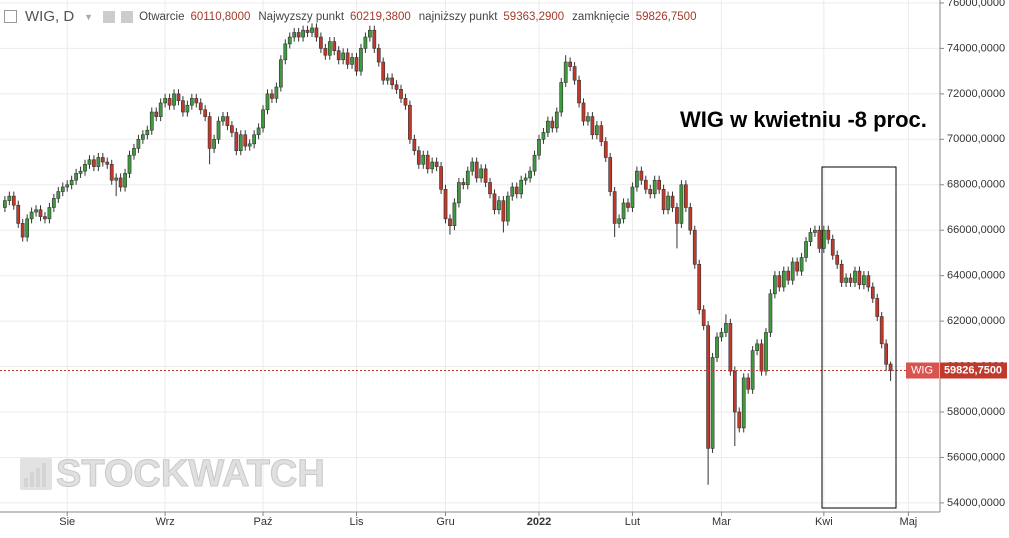 This screenshot has height=538, width=1009. I want to click on x-tick-label: Maj, so click(909, 522).